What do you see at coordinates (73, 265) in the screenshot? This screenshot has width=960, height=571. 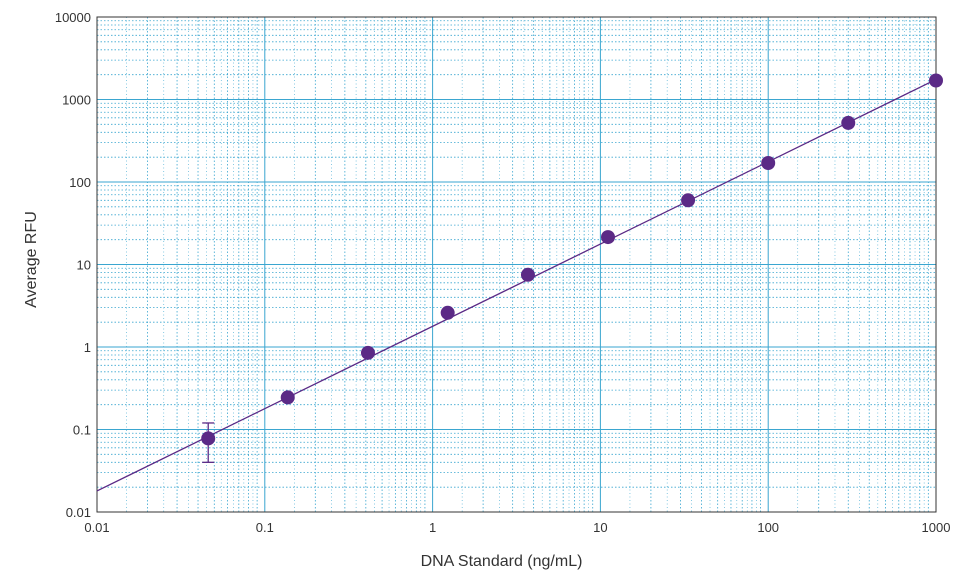 I see `y-tick-labels: 0.01 0.1 1 10 100 1000 10000` at bounding box center [73, 265].